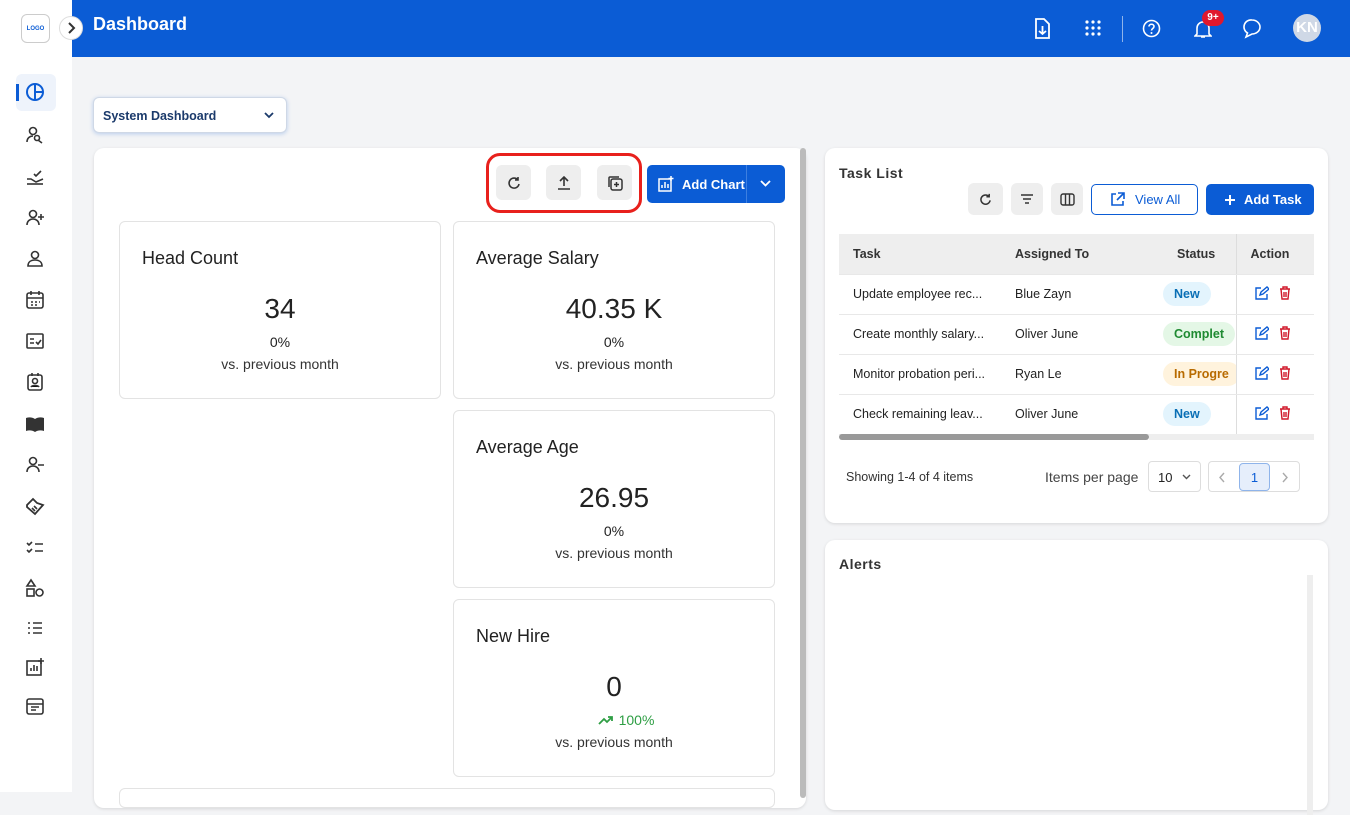  What do you see at coordinates (1199, 334) in the screenshot?
I see `status-cell: Complet` at bounding box center [1199, 334].